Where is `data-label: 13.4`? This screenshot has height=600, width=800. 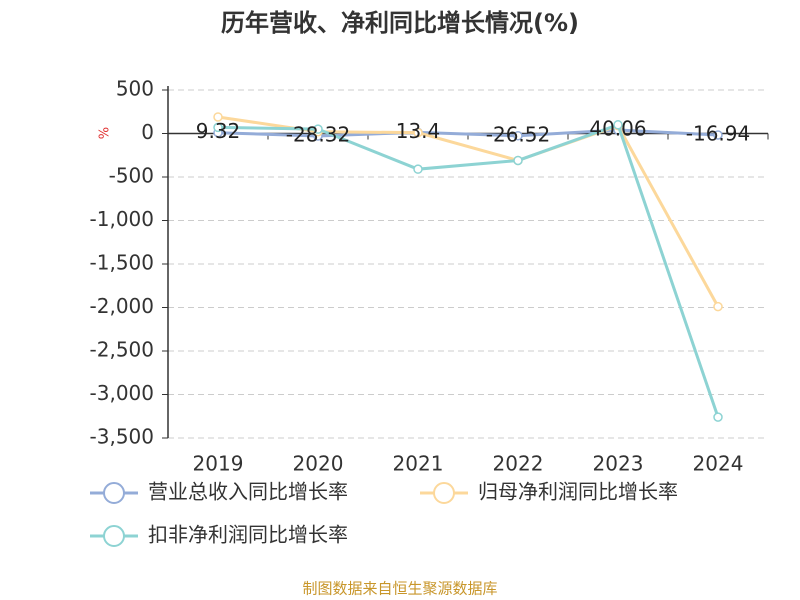 data-label: 13.4 is located at coordinates (418, 131).